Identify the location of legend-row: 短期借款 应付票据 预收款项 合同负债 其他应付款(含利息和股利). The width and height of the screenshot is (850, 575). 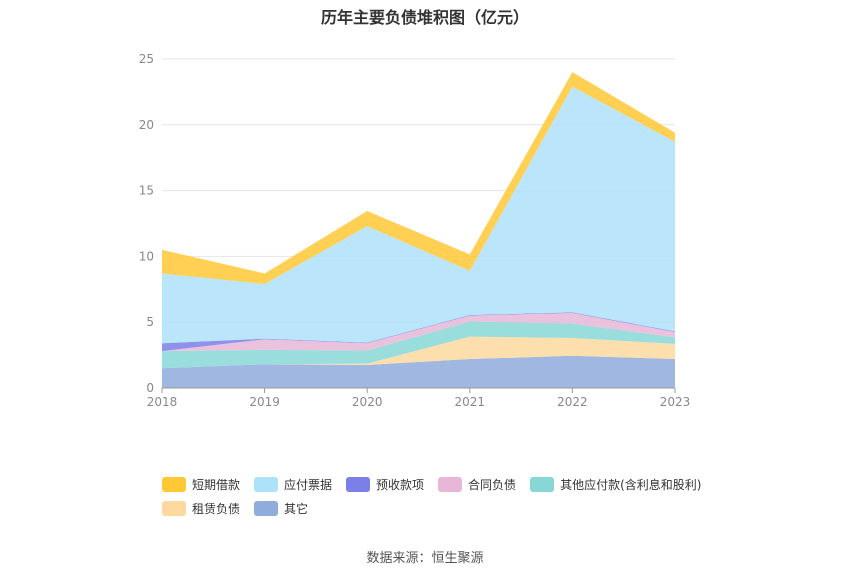
(442, 484).